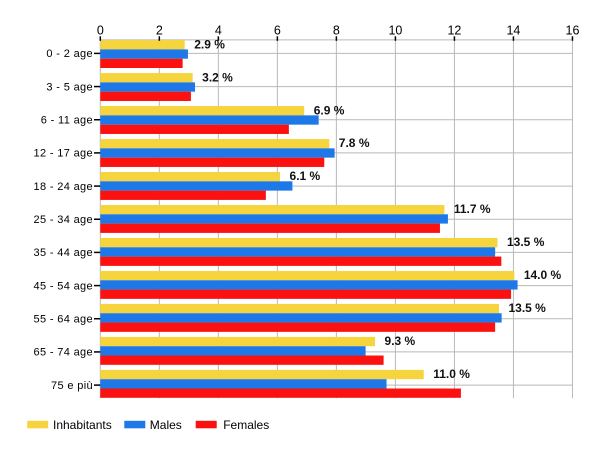 This screenshot has height=455, width=600. What do you see at coordinates (63, 154) in the screenshot?
I see `svg-text: 12 - 17 age` at bounding box center [63, 154].